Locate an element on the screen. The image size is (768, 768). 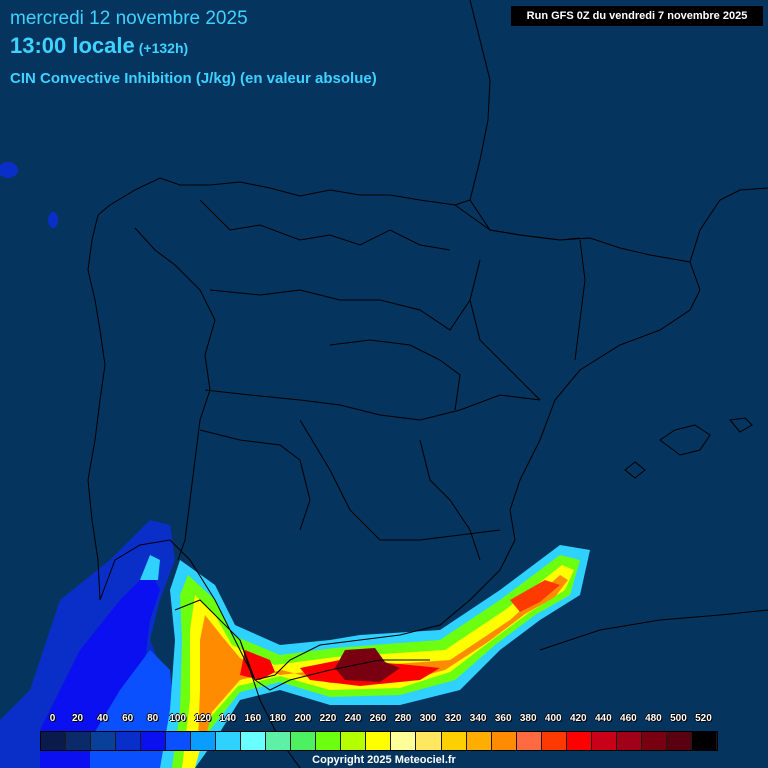
legend-label: 120 is located at coordinates (203, 718).